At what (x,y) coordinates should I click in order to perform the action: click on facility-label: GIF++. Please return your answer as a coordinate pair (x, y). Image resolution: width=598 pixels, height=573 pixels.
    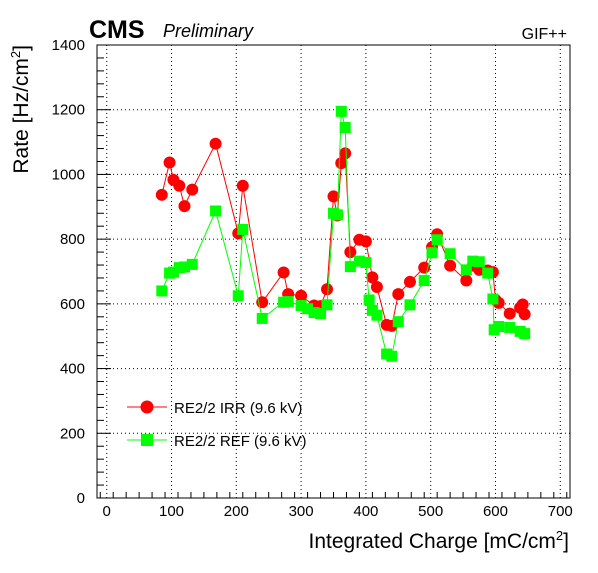
    Looking at the image, I should click on (544, 34).